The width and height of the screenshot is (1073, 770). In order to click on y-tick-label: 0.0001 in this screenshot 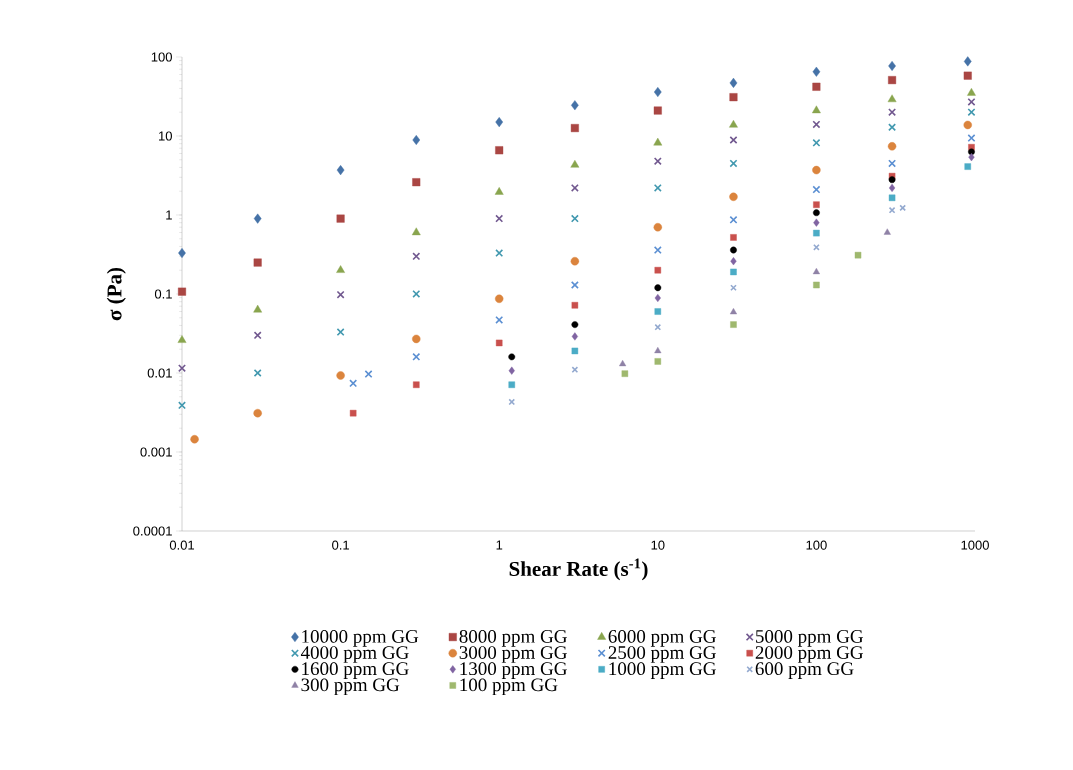, I will do `click(152, 531)`.